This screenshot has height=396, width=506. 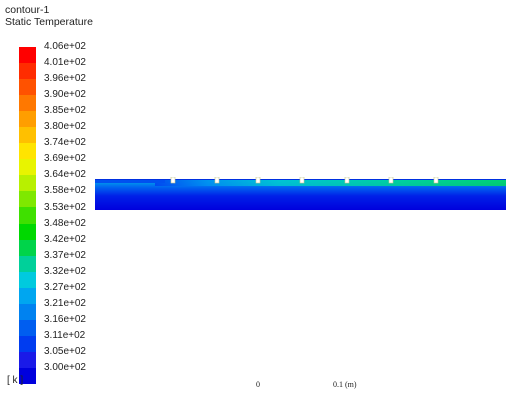 I want to click on legend-label: 3.96e+02, so click(x=65, y=79).